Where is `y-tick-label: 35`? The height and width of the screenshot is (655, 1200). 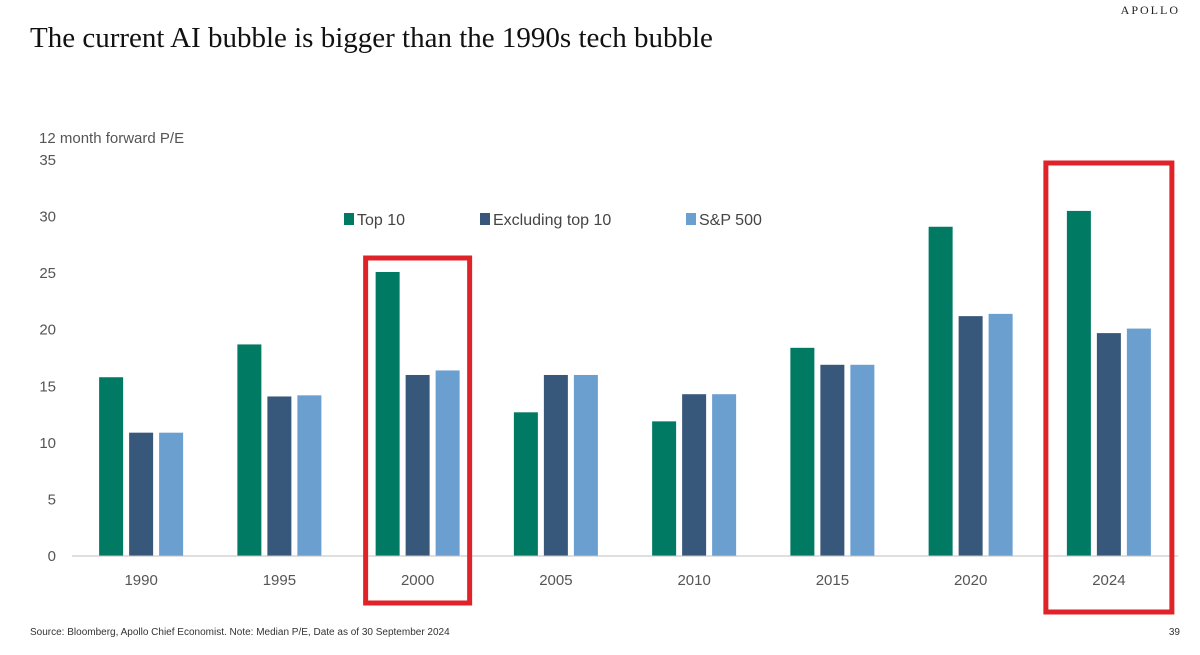 y-tick-label: 35 is located at coordinates (47, 160).